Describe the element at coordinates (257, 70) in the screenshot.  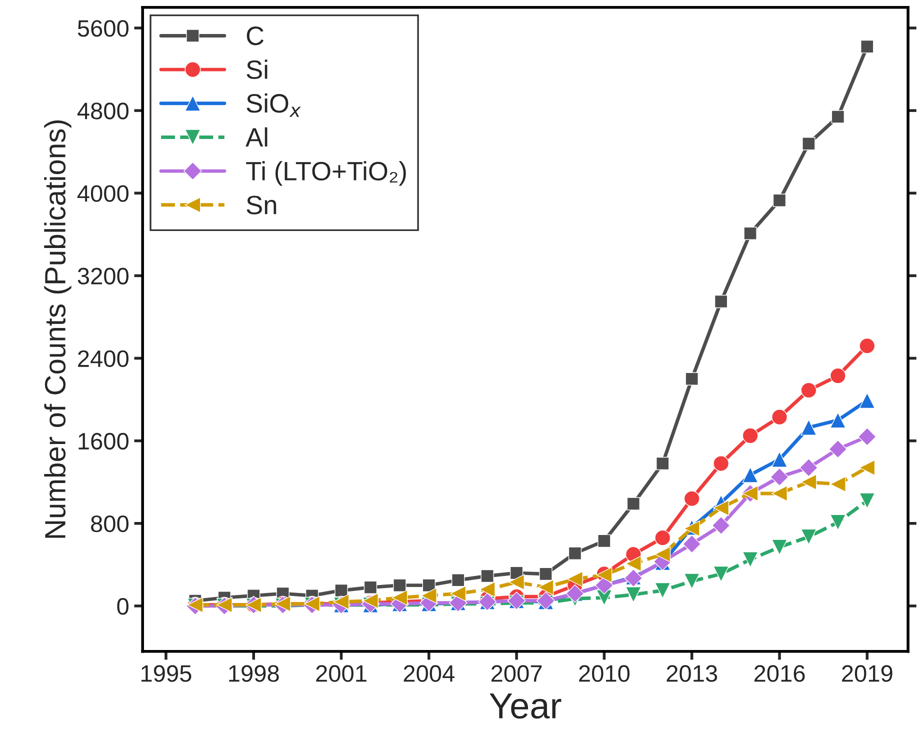
I see `legend-label: Si` at that location.